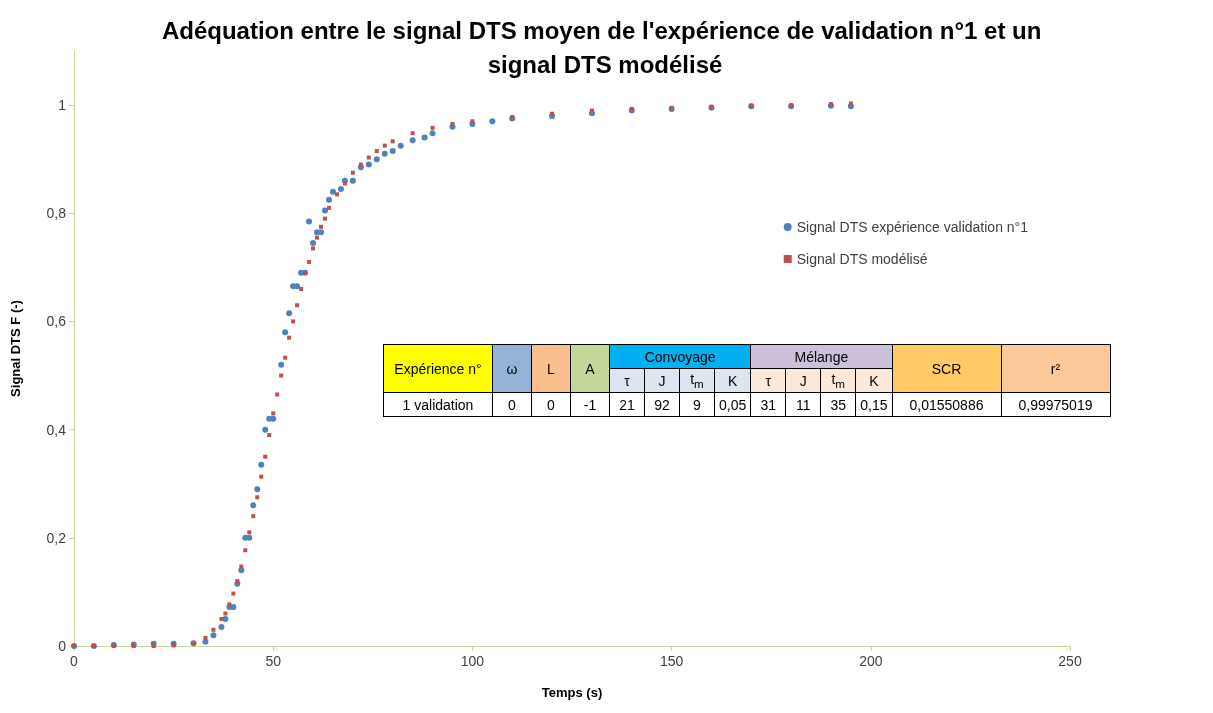  I want to click on annotation: Convoyage, so click(680, 356).